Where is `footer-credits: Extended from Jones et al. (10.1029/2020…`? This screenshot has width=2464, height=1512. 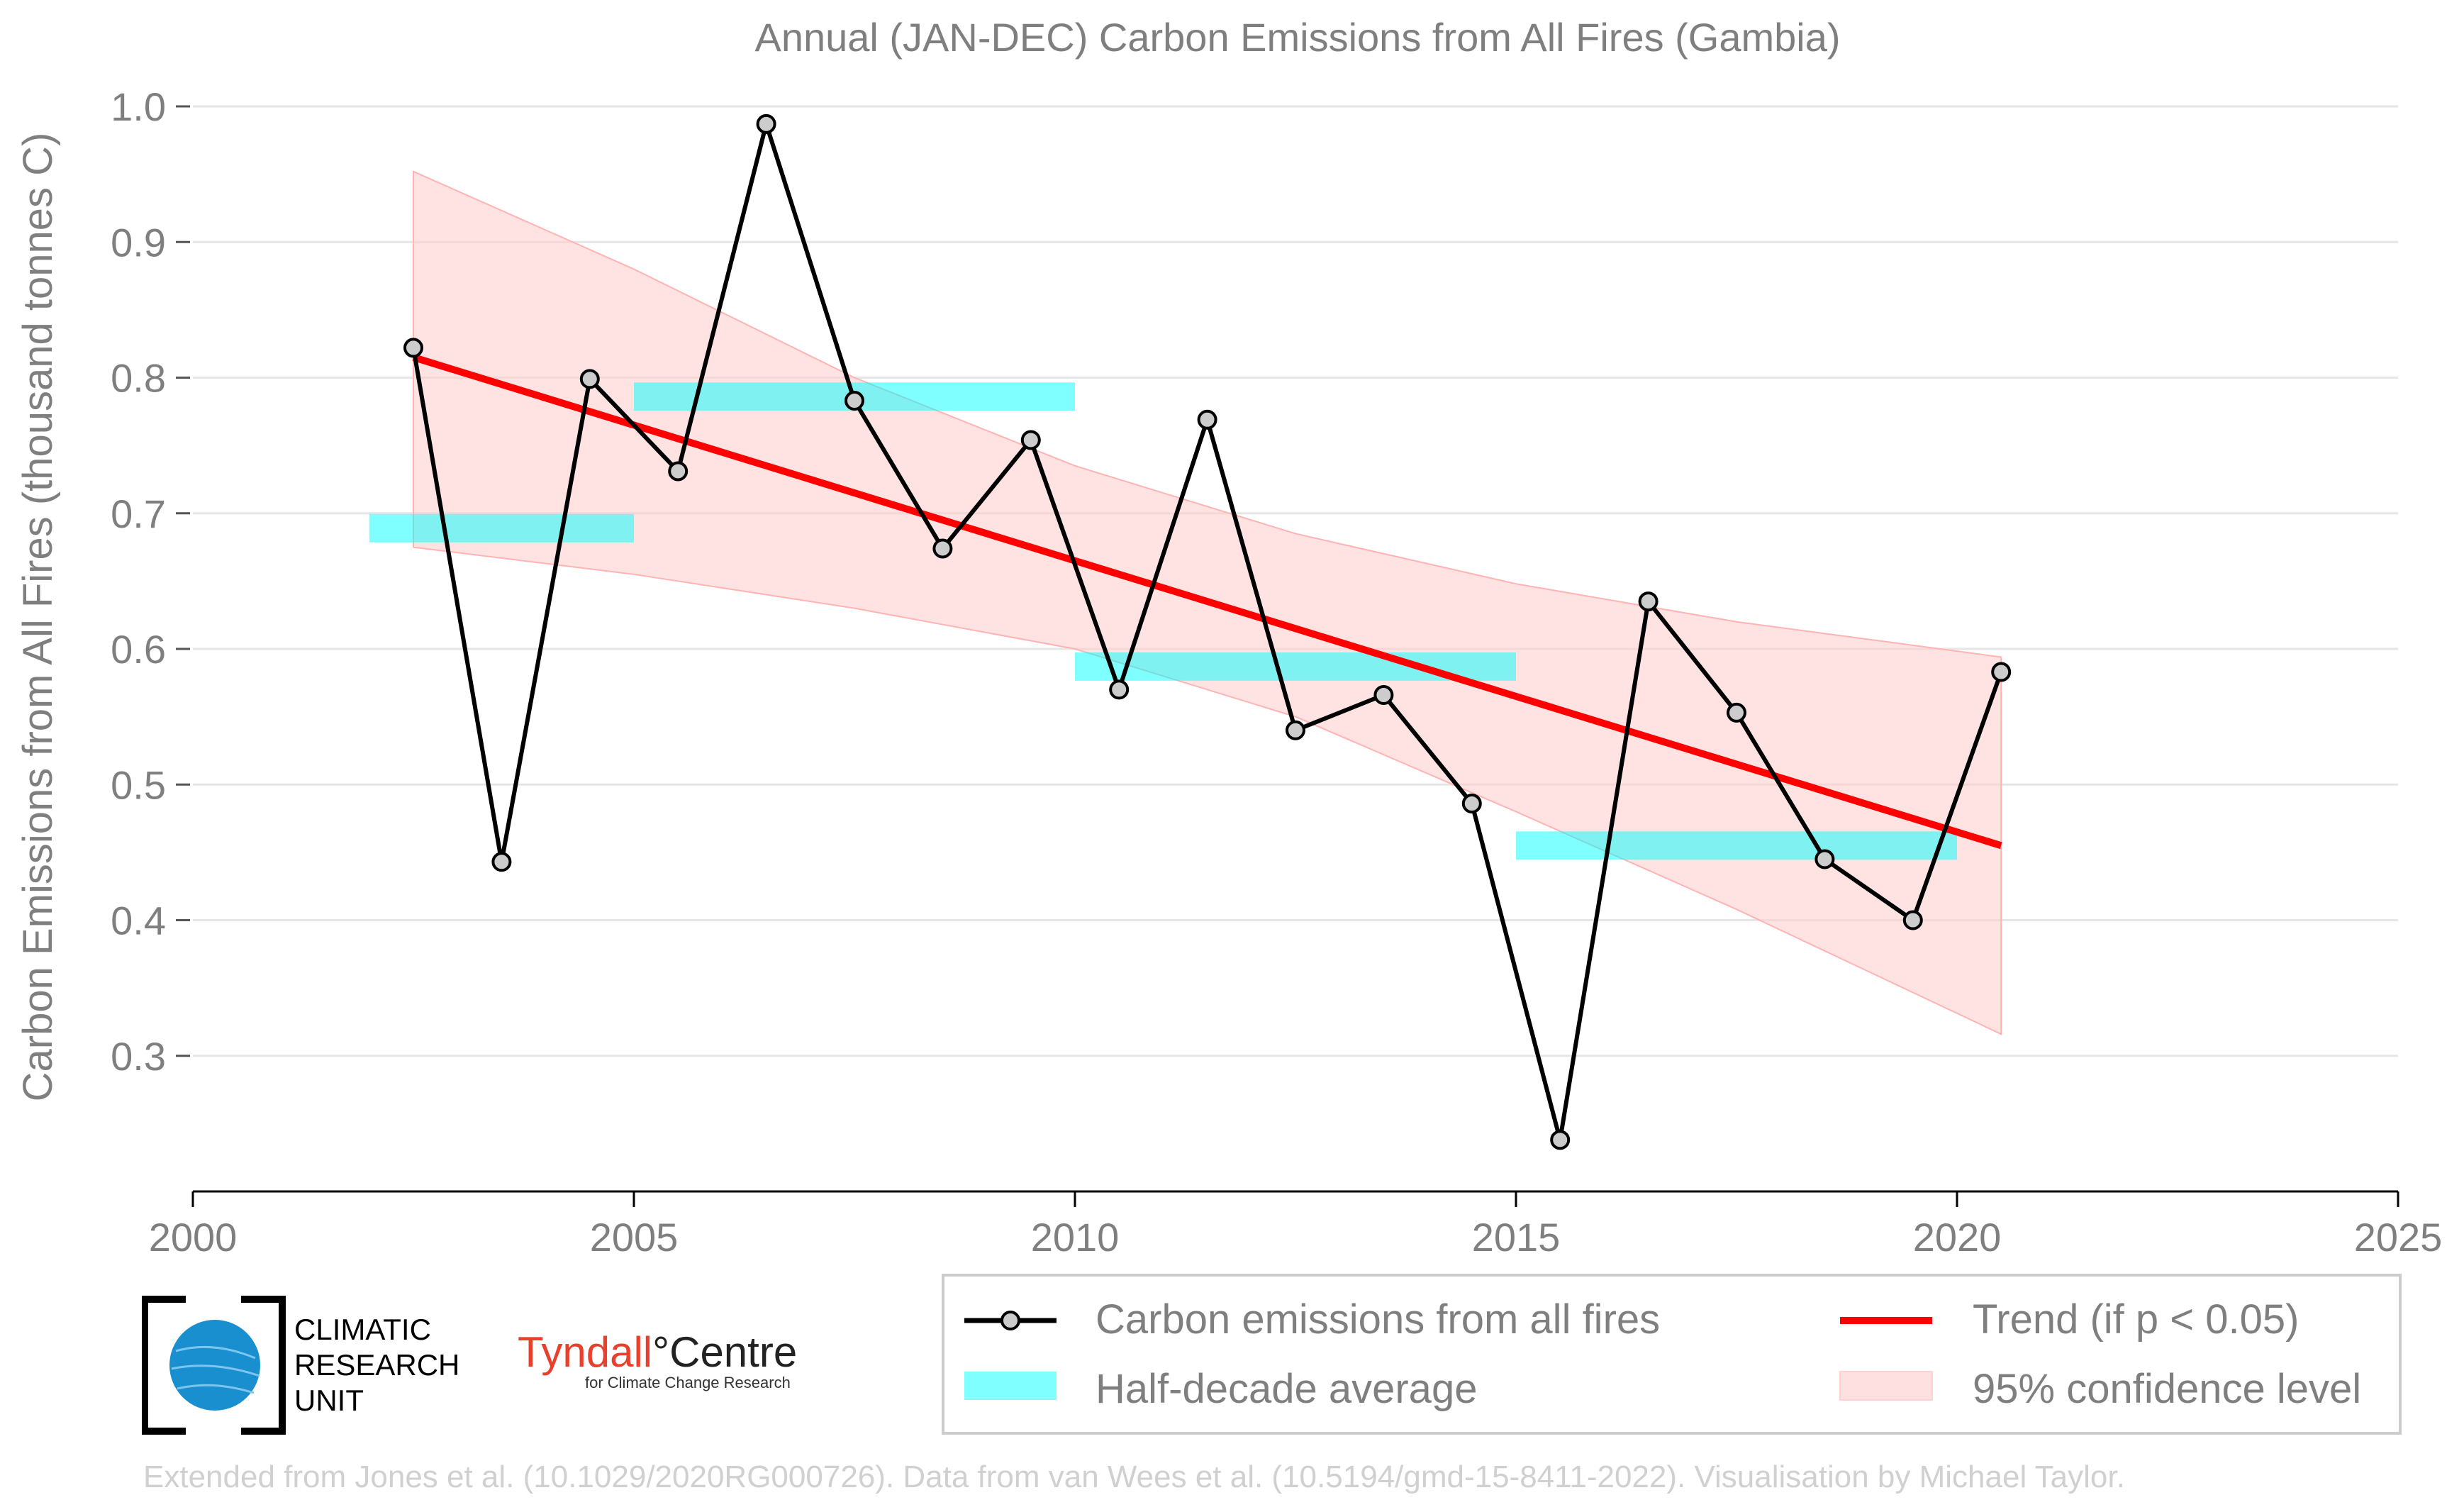
footer-credits: Extended from Jones et al. (10.1029/2020… is located at coordinates (1134, 1477).